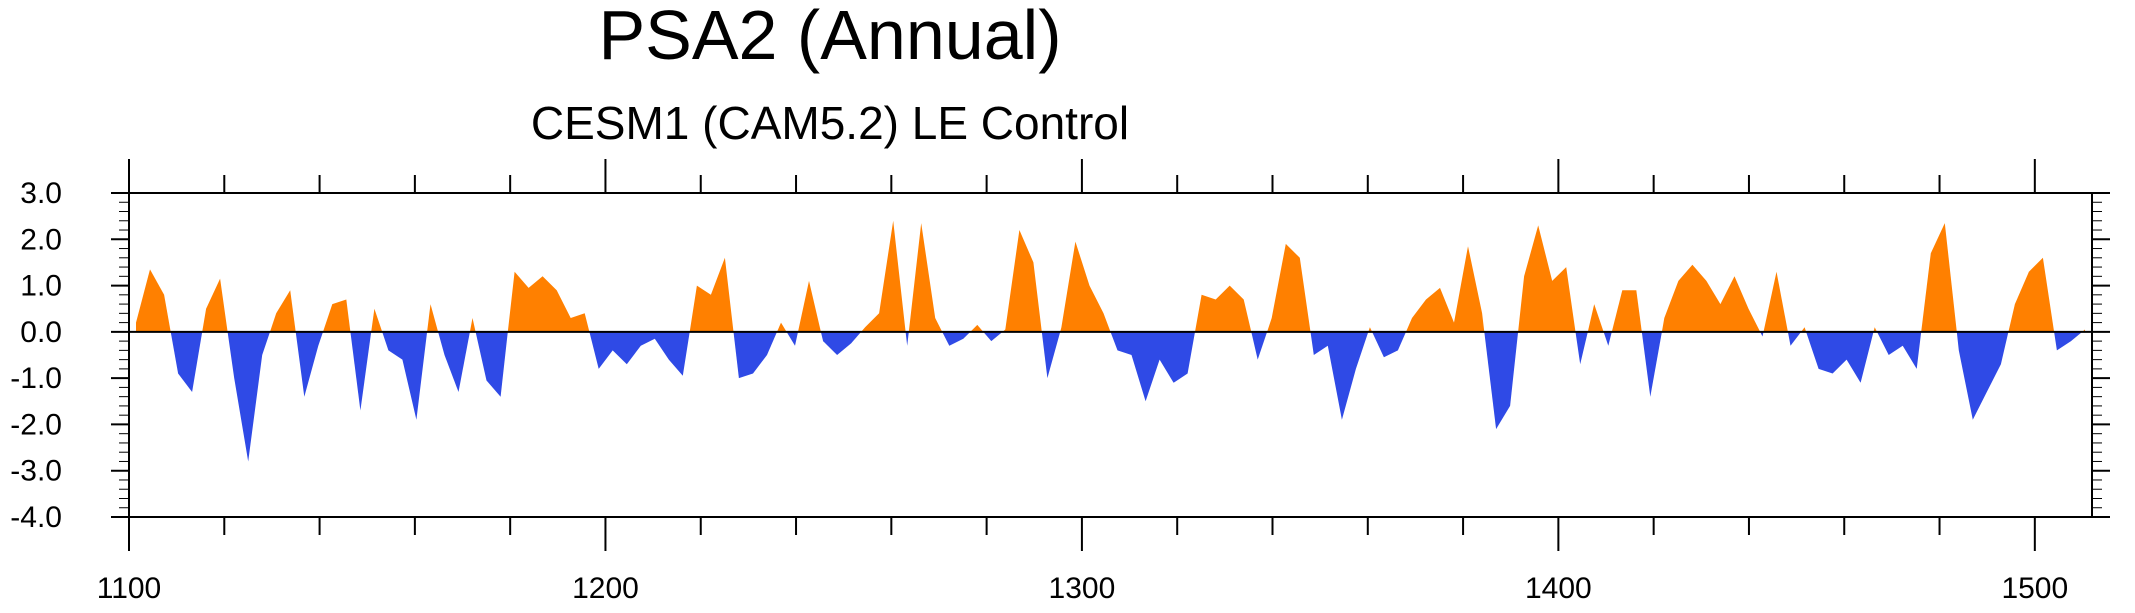 This screenshot has width=2135, height=613. I want to click on chart-subtitle: CESM1 (CAM5.2) LE Control, so click(830, 123).